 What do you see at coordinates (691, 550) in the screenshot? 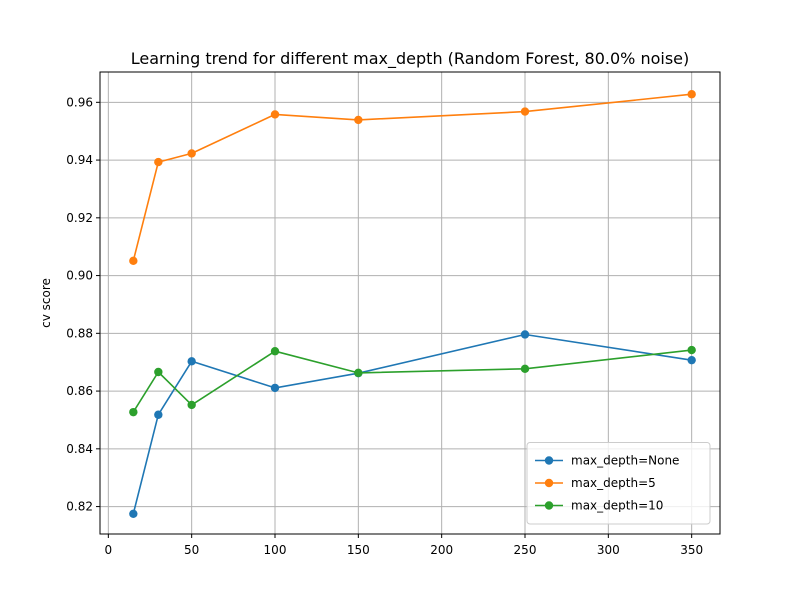
I see `x-tick-label: 350` at bounding box center [691, 550].